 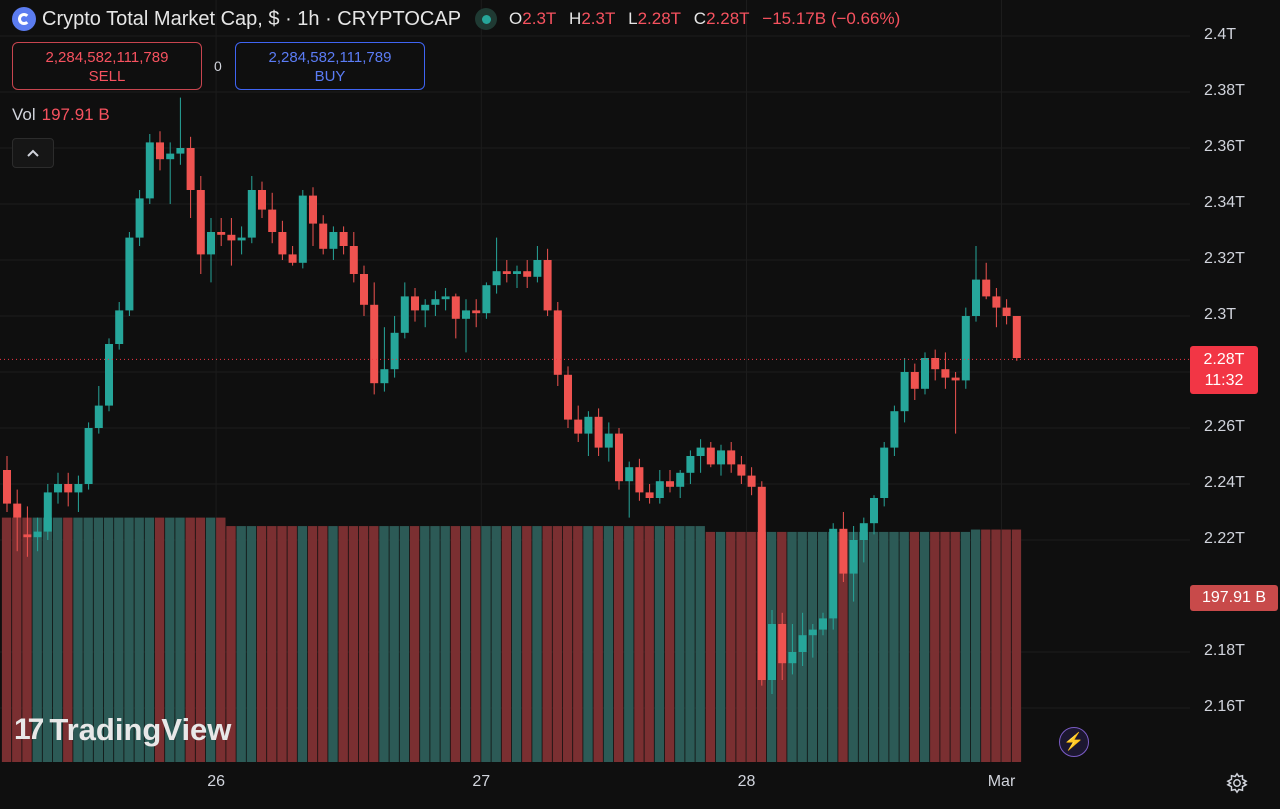 I want to click on sell-label: SELL, so click(x=107, y=76).